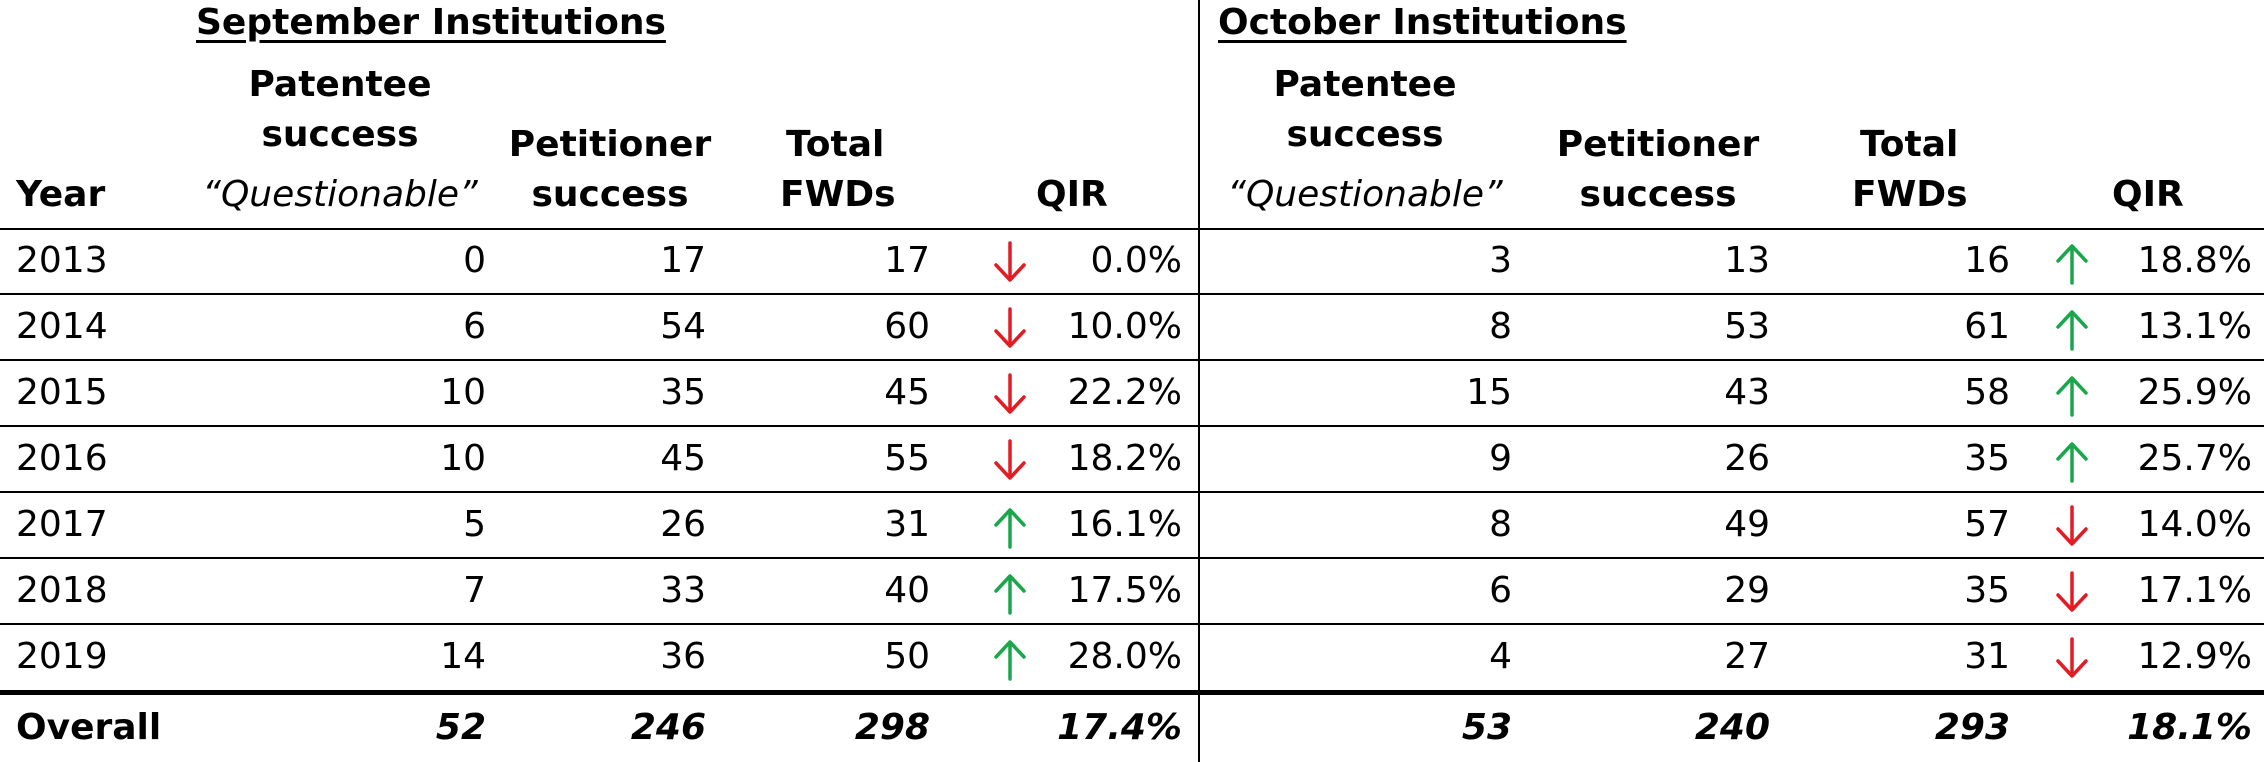 This screenshot has height=762, width=2264. I want to click on oct-patentee-cell: 4, so click(1500, 657).